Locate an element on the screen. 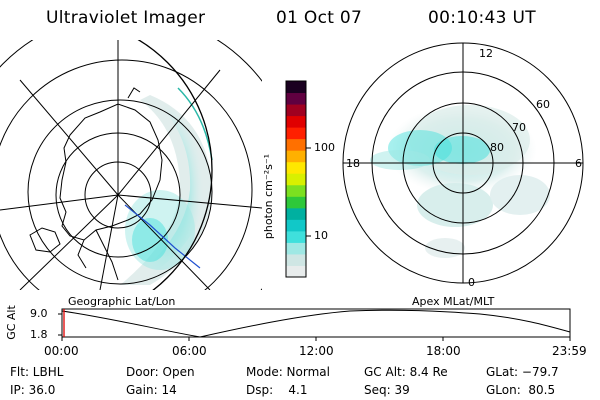  colorbar-unit-label: photon cm⁻²s⁻¹ is located at coordinates (269, 196).